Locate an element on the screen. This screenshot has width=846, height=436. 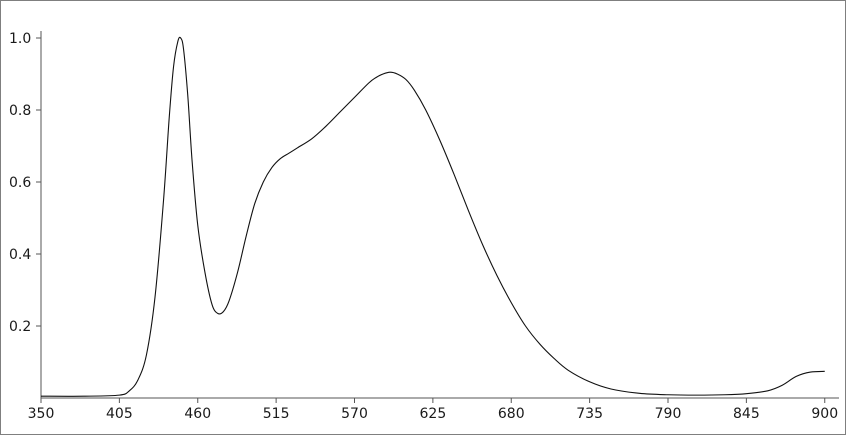
x-axis: 350 405 460 515 570 625 680 735 790 845 900 is located at coordinates (433, 409).